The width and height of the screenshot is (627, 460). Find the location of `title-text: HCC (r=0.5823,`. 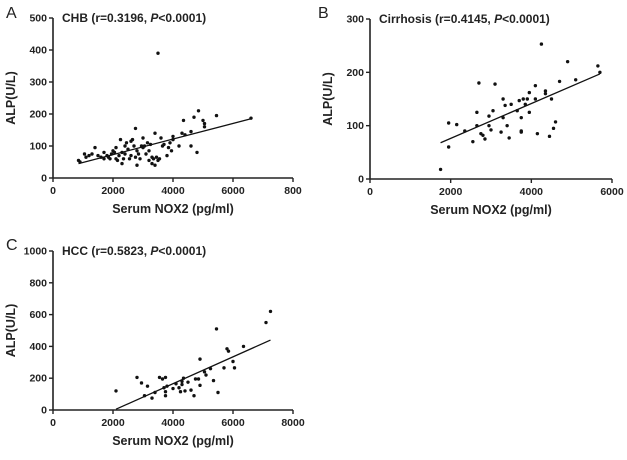

title-text: HCC (r=0.5823, is located at coordinates (106, 251).